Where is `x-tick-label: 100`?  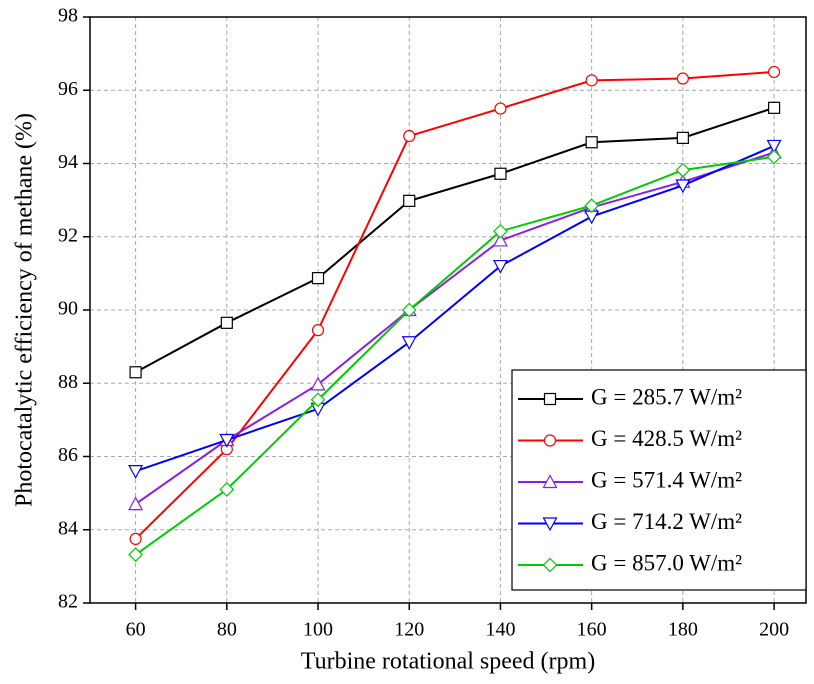 x-tick-label: 100 is located at coordinates (318, 630).